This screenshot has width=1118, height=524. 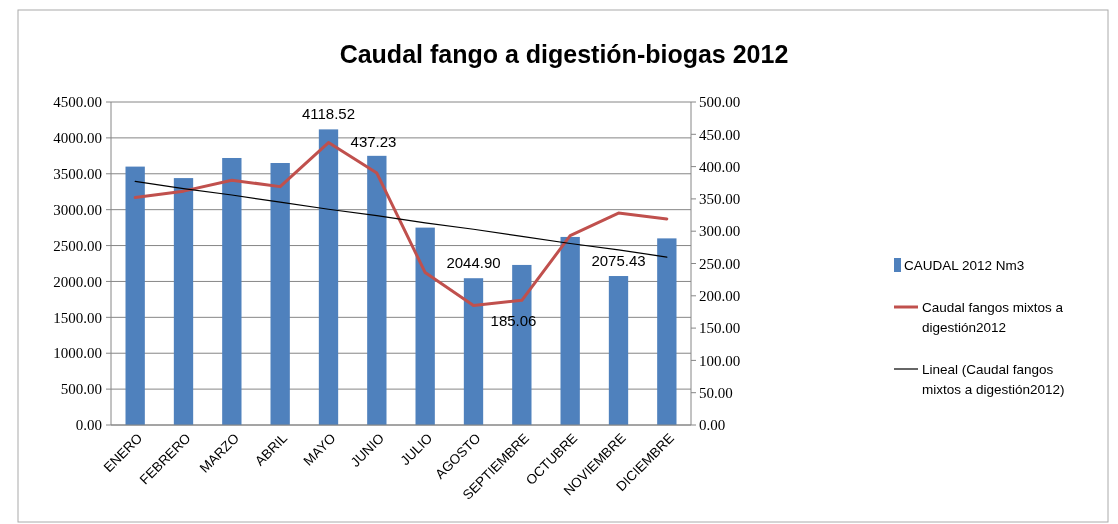 What do you see at coordinates (77, 317) in the screenshot?
I see `y-tick-label: 1500.00` at bounding box center [77, 317].